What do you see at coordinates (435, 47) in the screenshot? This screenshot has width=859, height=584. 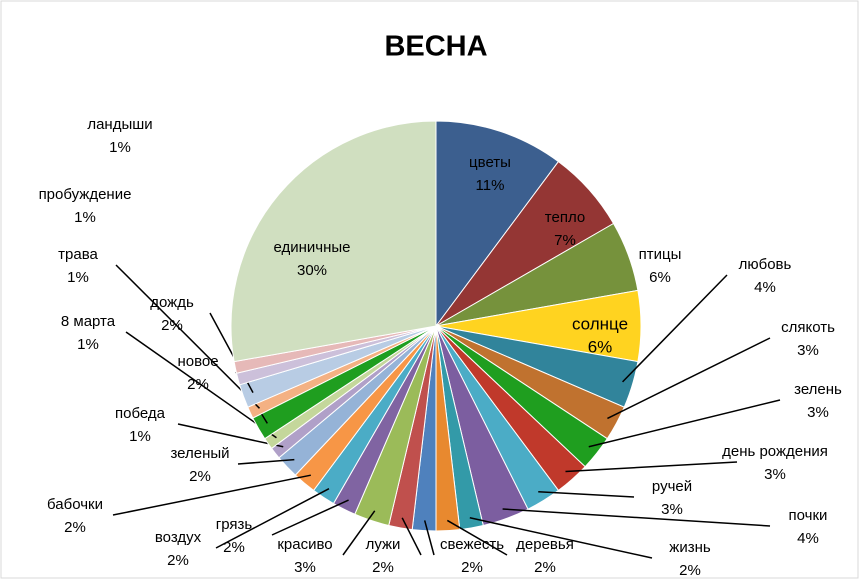 I see `chart-title: ВЕСНА` at bounding box center [435, 47].